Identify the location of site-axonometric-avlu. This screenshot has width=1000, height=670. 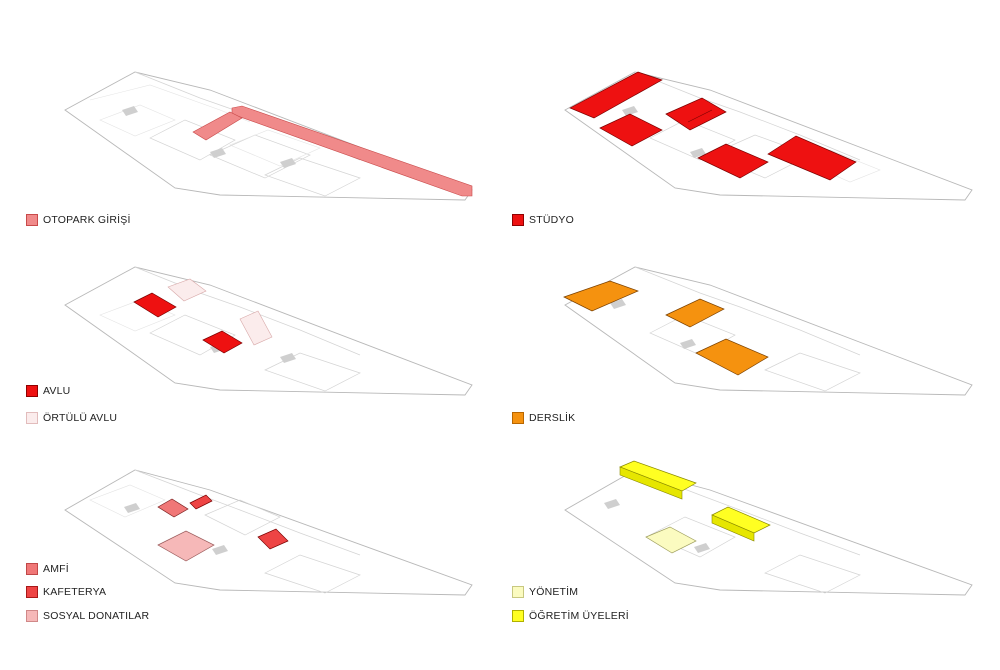
(268, 331).